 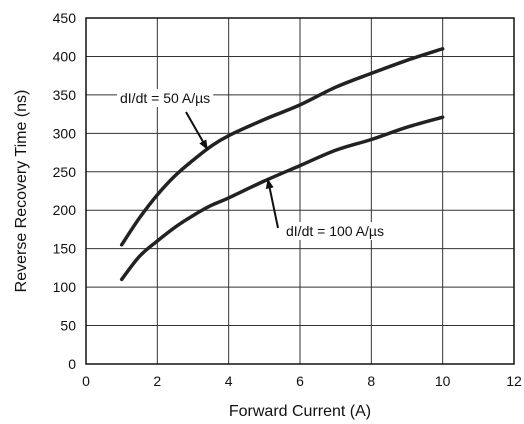 What do you see at coordinates (443, 381) in the screenshot?
I see `x-tick-label: 10` at bounding box center [443, 381].